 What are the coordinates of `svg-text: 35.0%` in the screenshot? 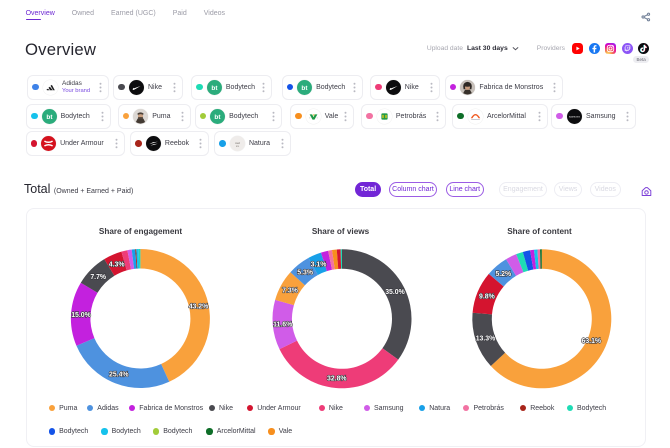 It's located at (395, 292).